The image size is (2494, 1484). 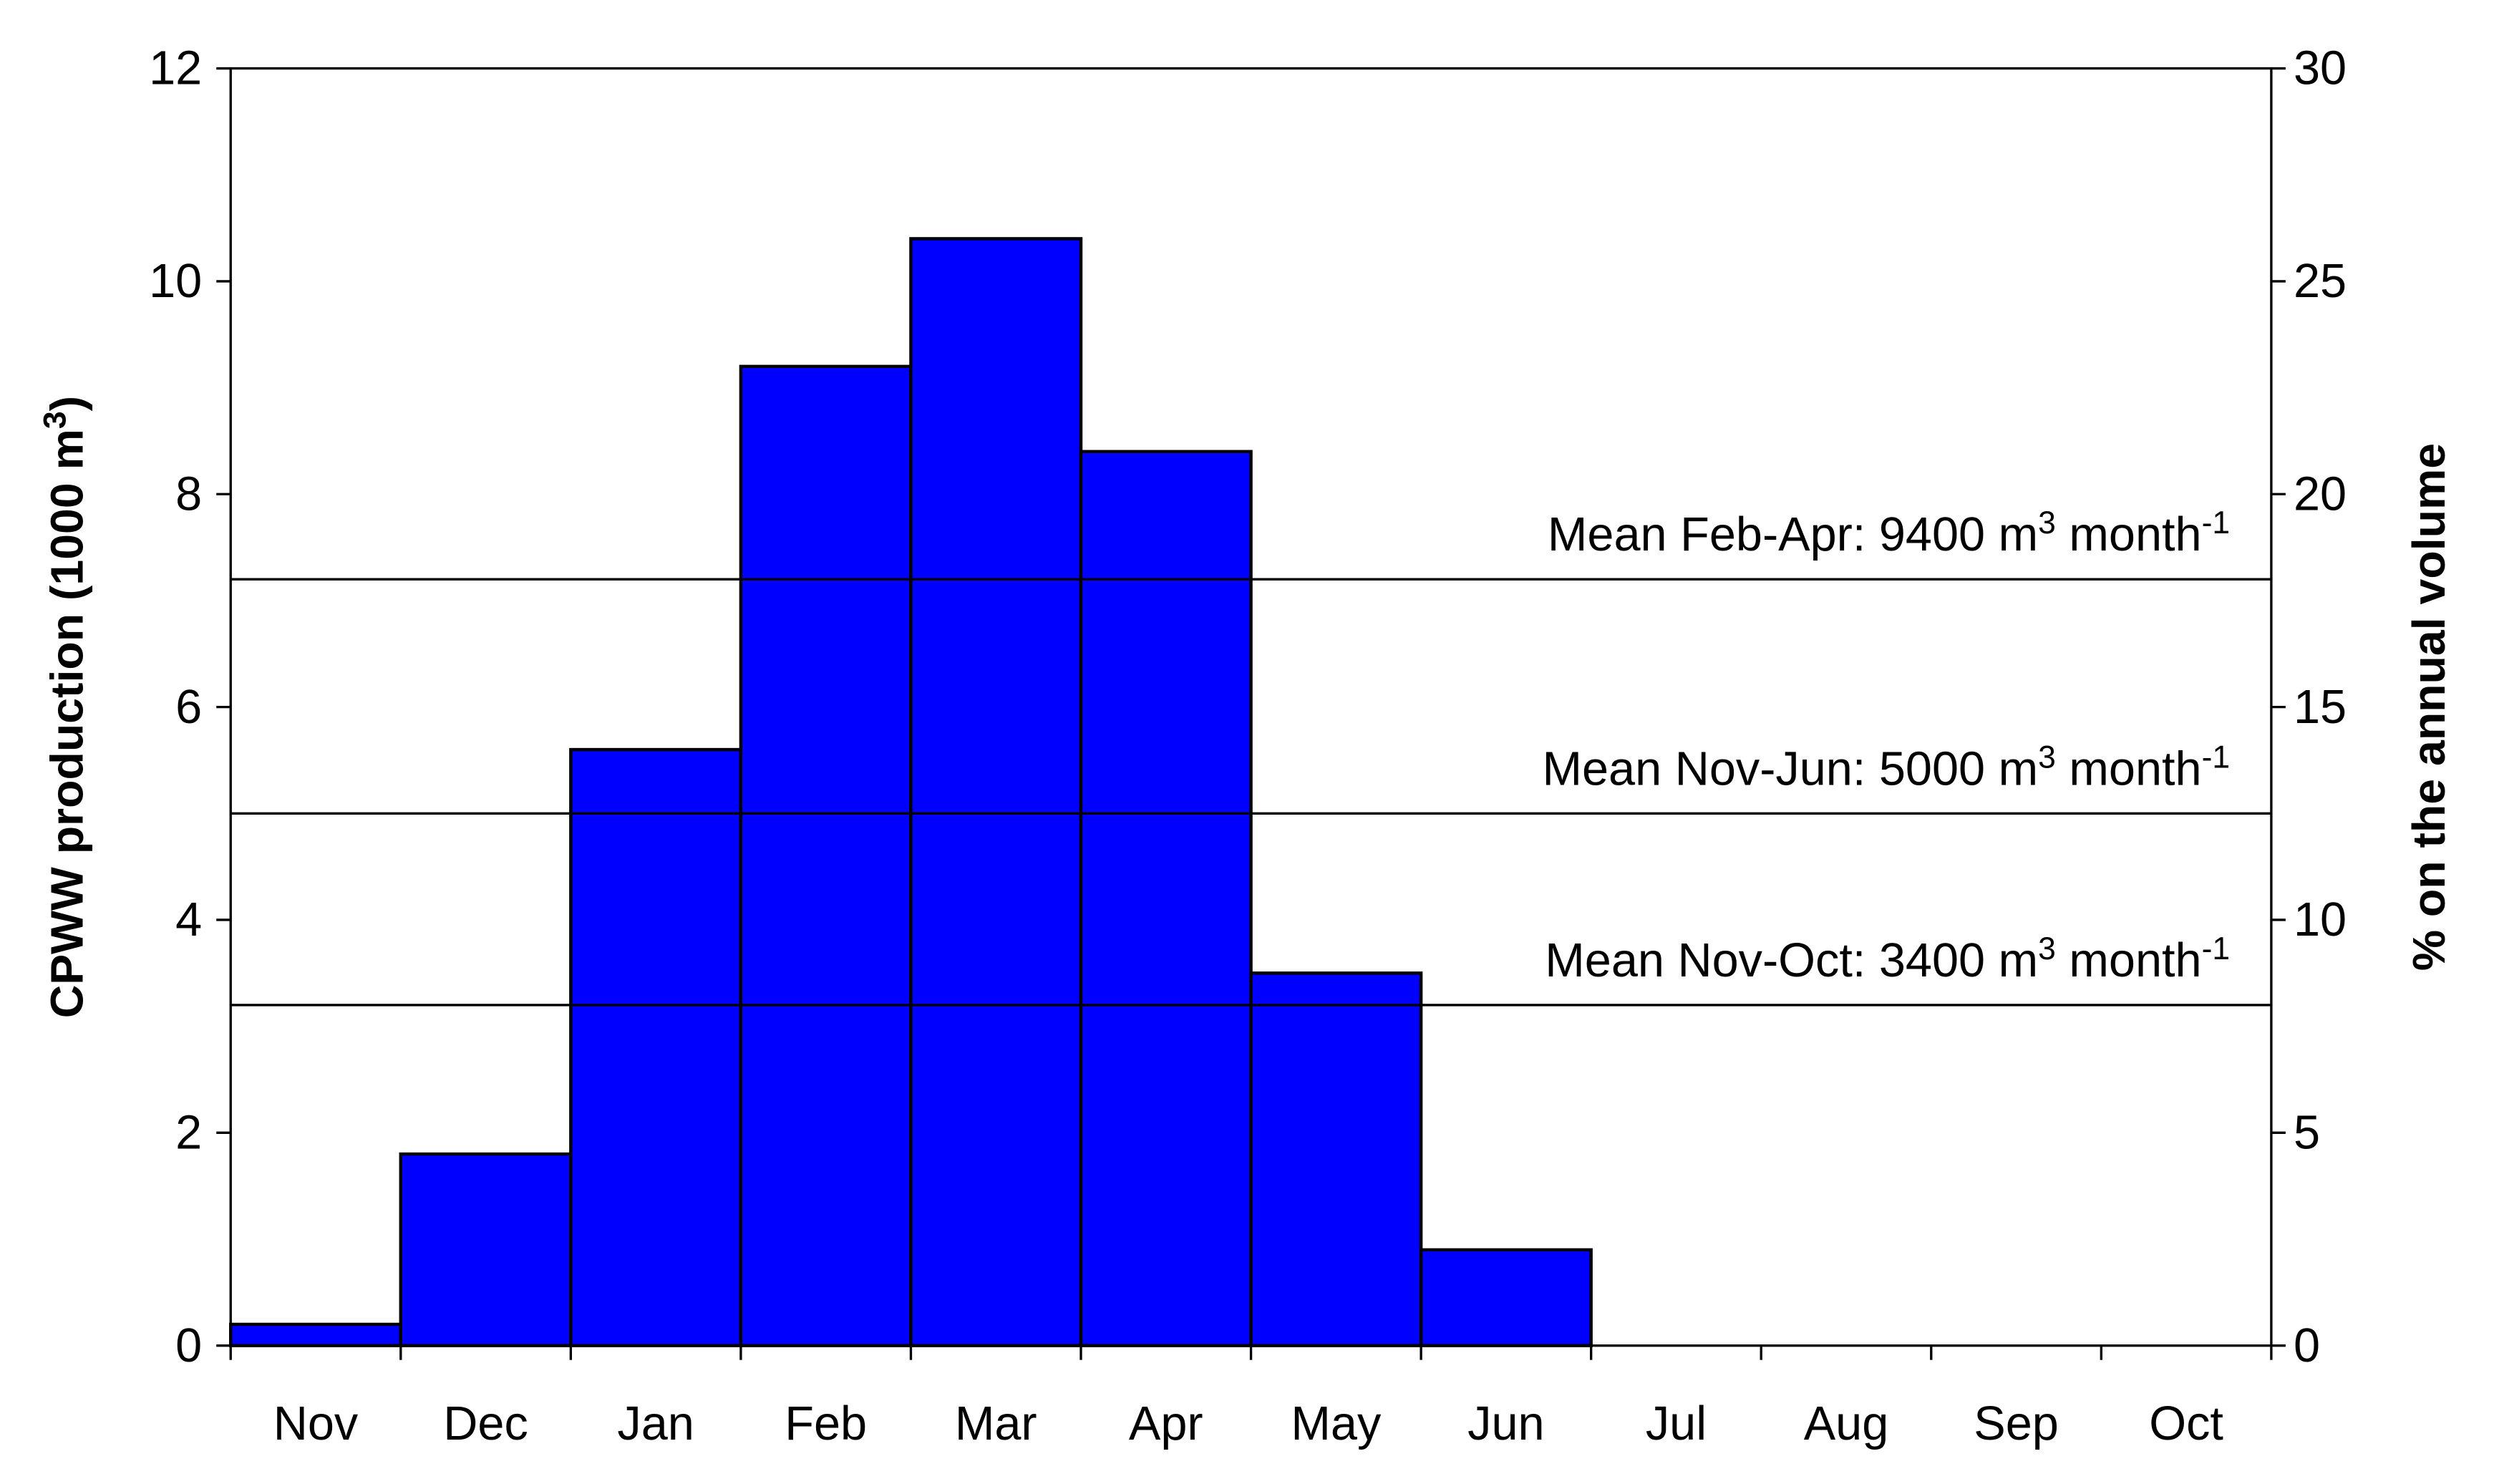 I want to click on x-tick-label: Oct, so click(x=2186, y=1423).